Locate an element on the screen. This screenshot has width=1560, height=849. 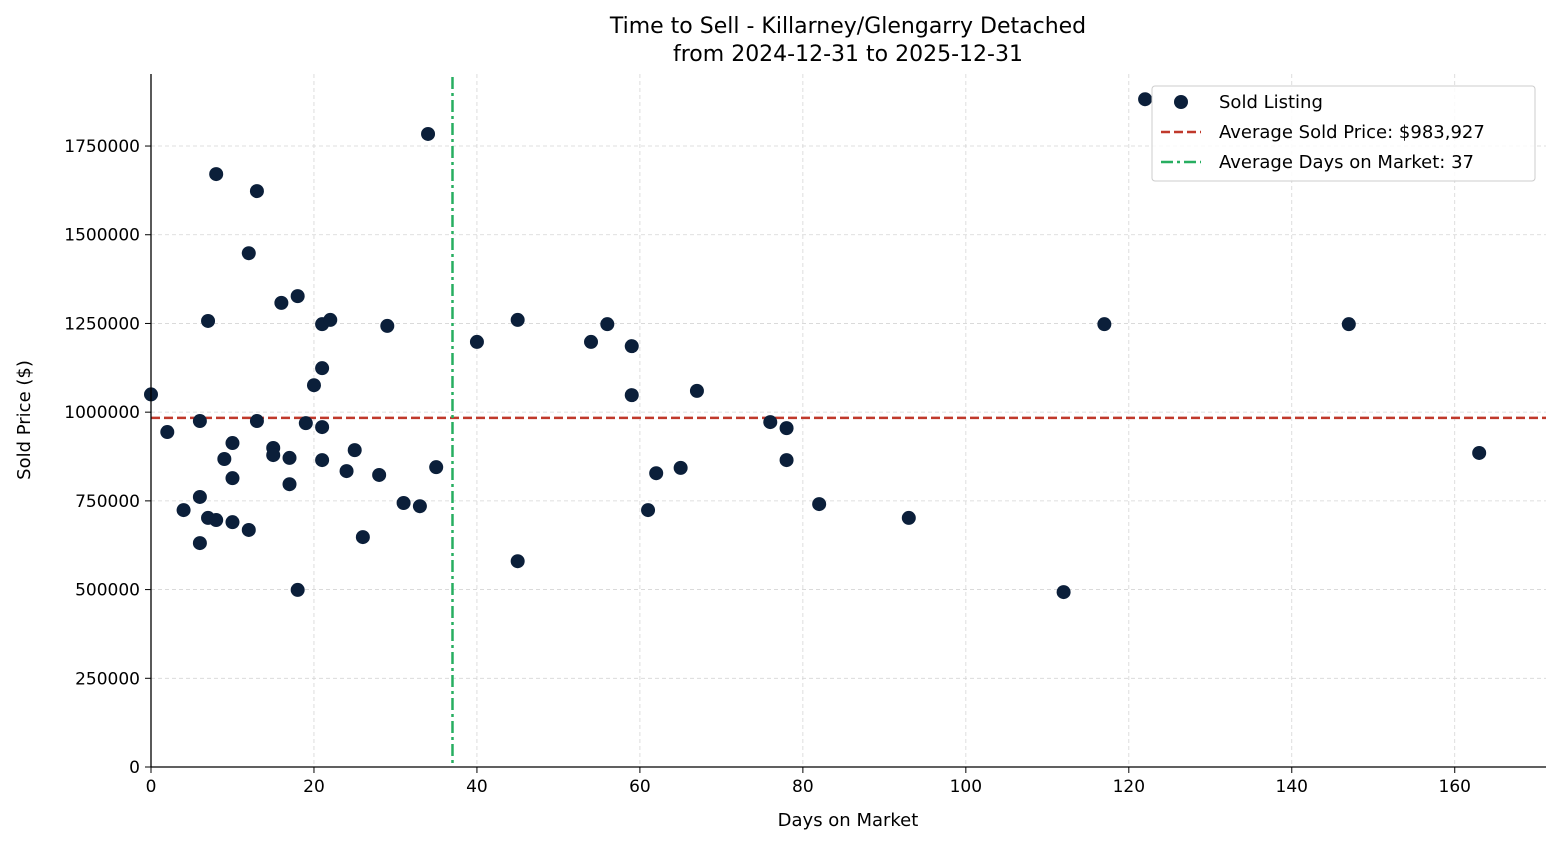
y-tick-label: 500000 is located at coordinates (107, 591).